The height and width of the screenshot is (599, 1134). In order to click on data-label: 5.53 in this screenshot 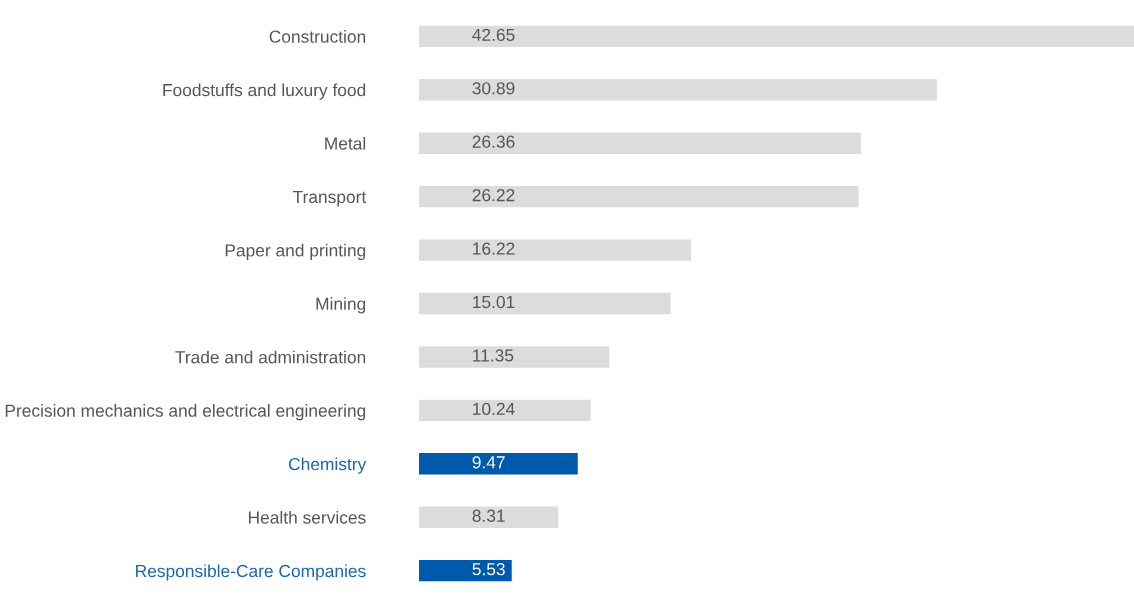, I will do `click(488, 569)`.